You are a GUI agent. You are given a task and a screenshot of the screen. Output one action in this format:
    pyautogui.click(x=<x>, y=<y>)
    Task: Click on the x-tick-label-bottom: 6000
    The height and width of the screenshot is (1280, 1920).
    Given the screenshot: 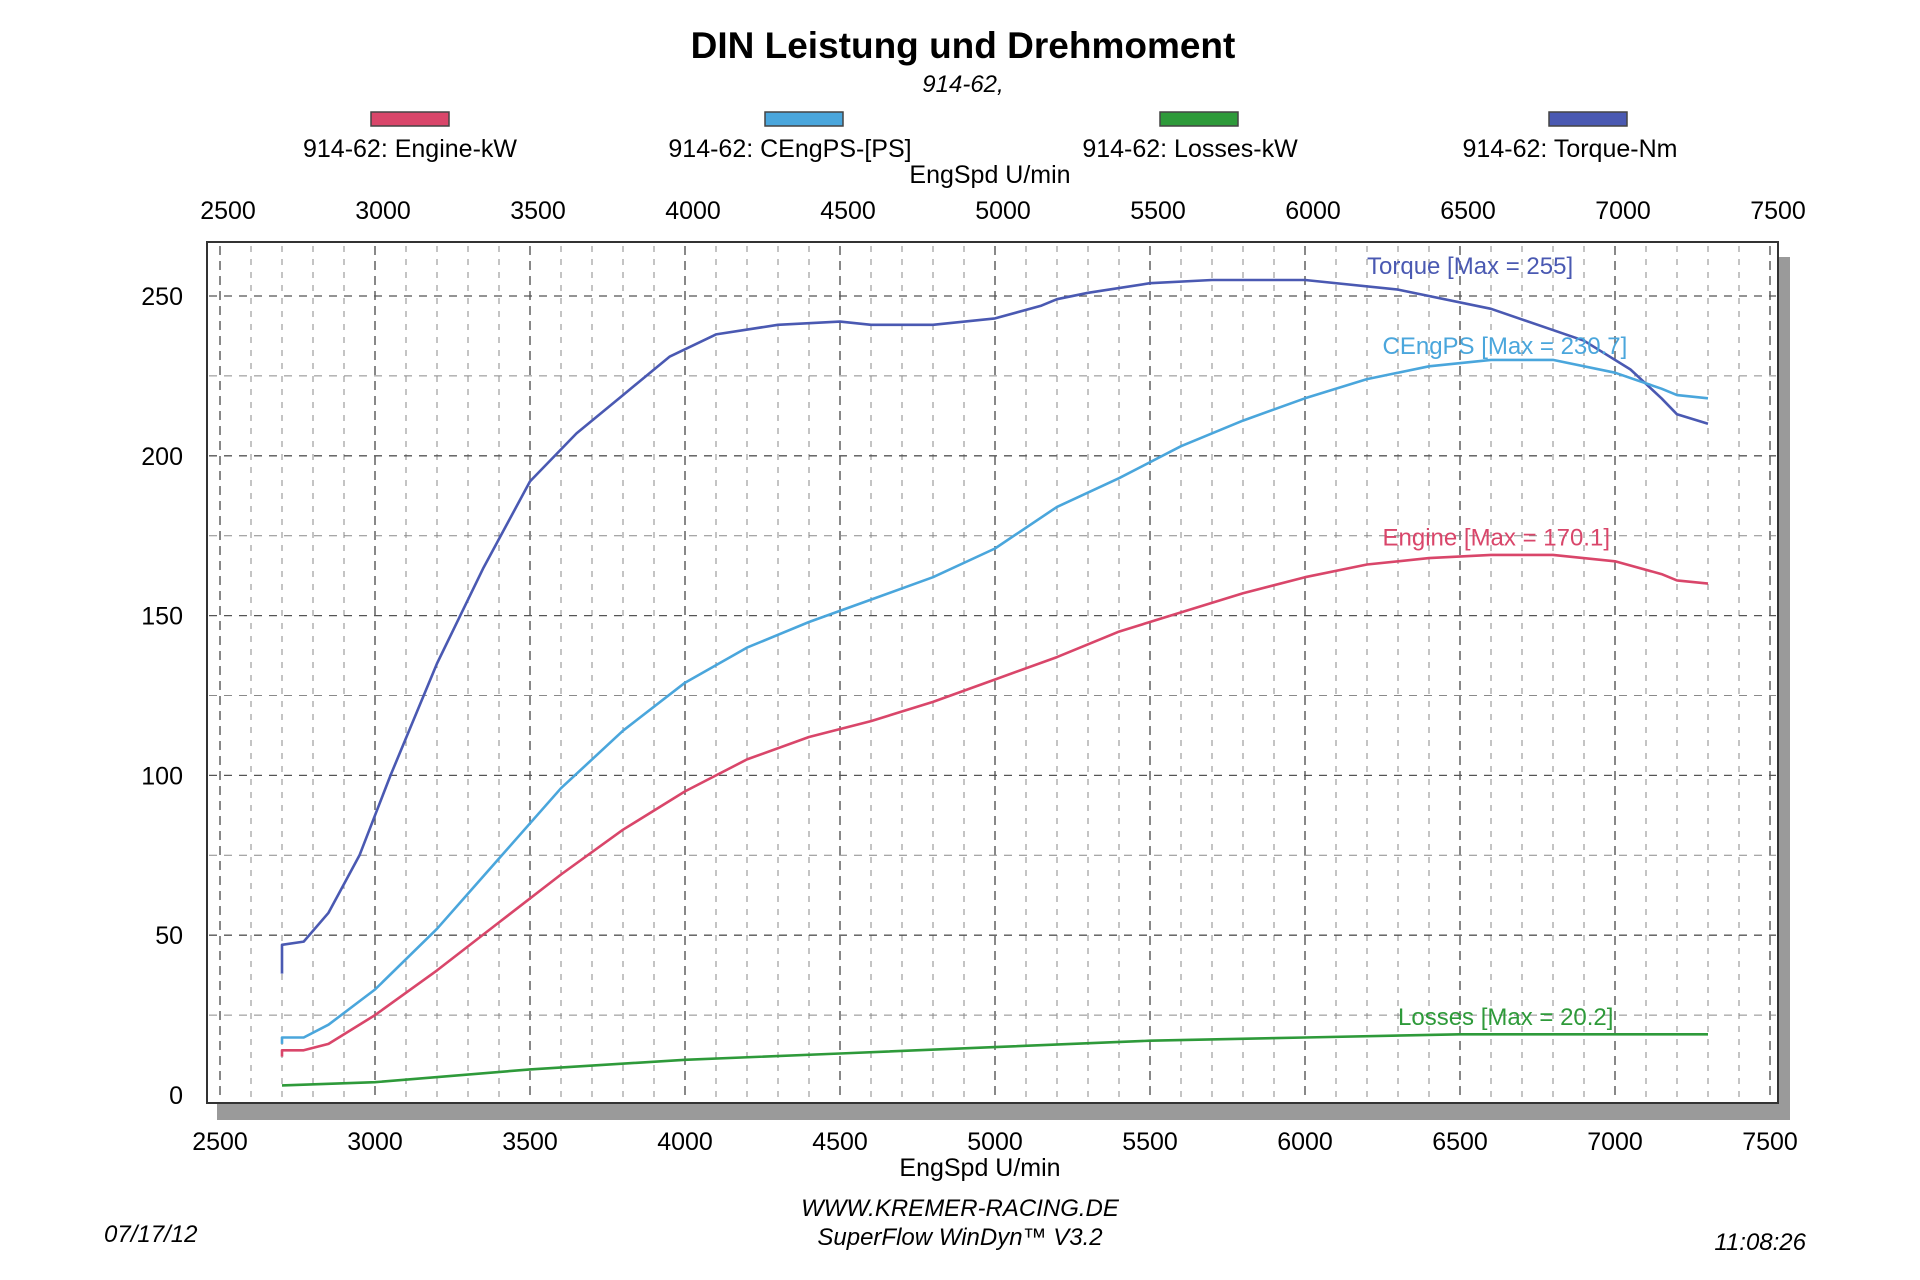 What is the action you would take?
    pyautogui.click(x=1305, y=1142)
    